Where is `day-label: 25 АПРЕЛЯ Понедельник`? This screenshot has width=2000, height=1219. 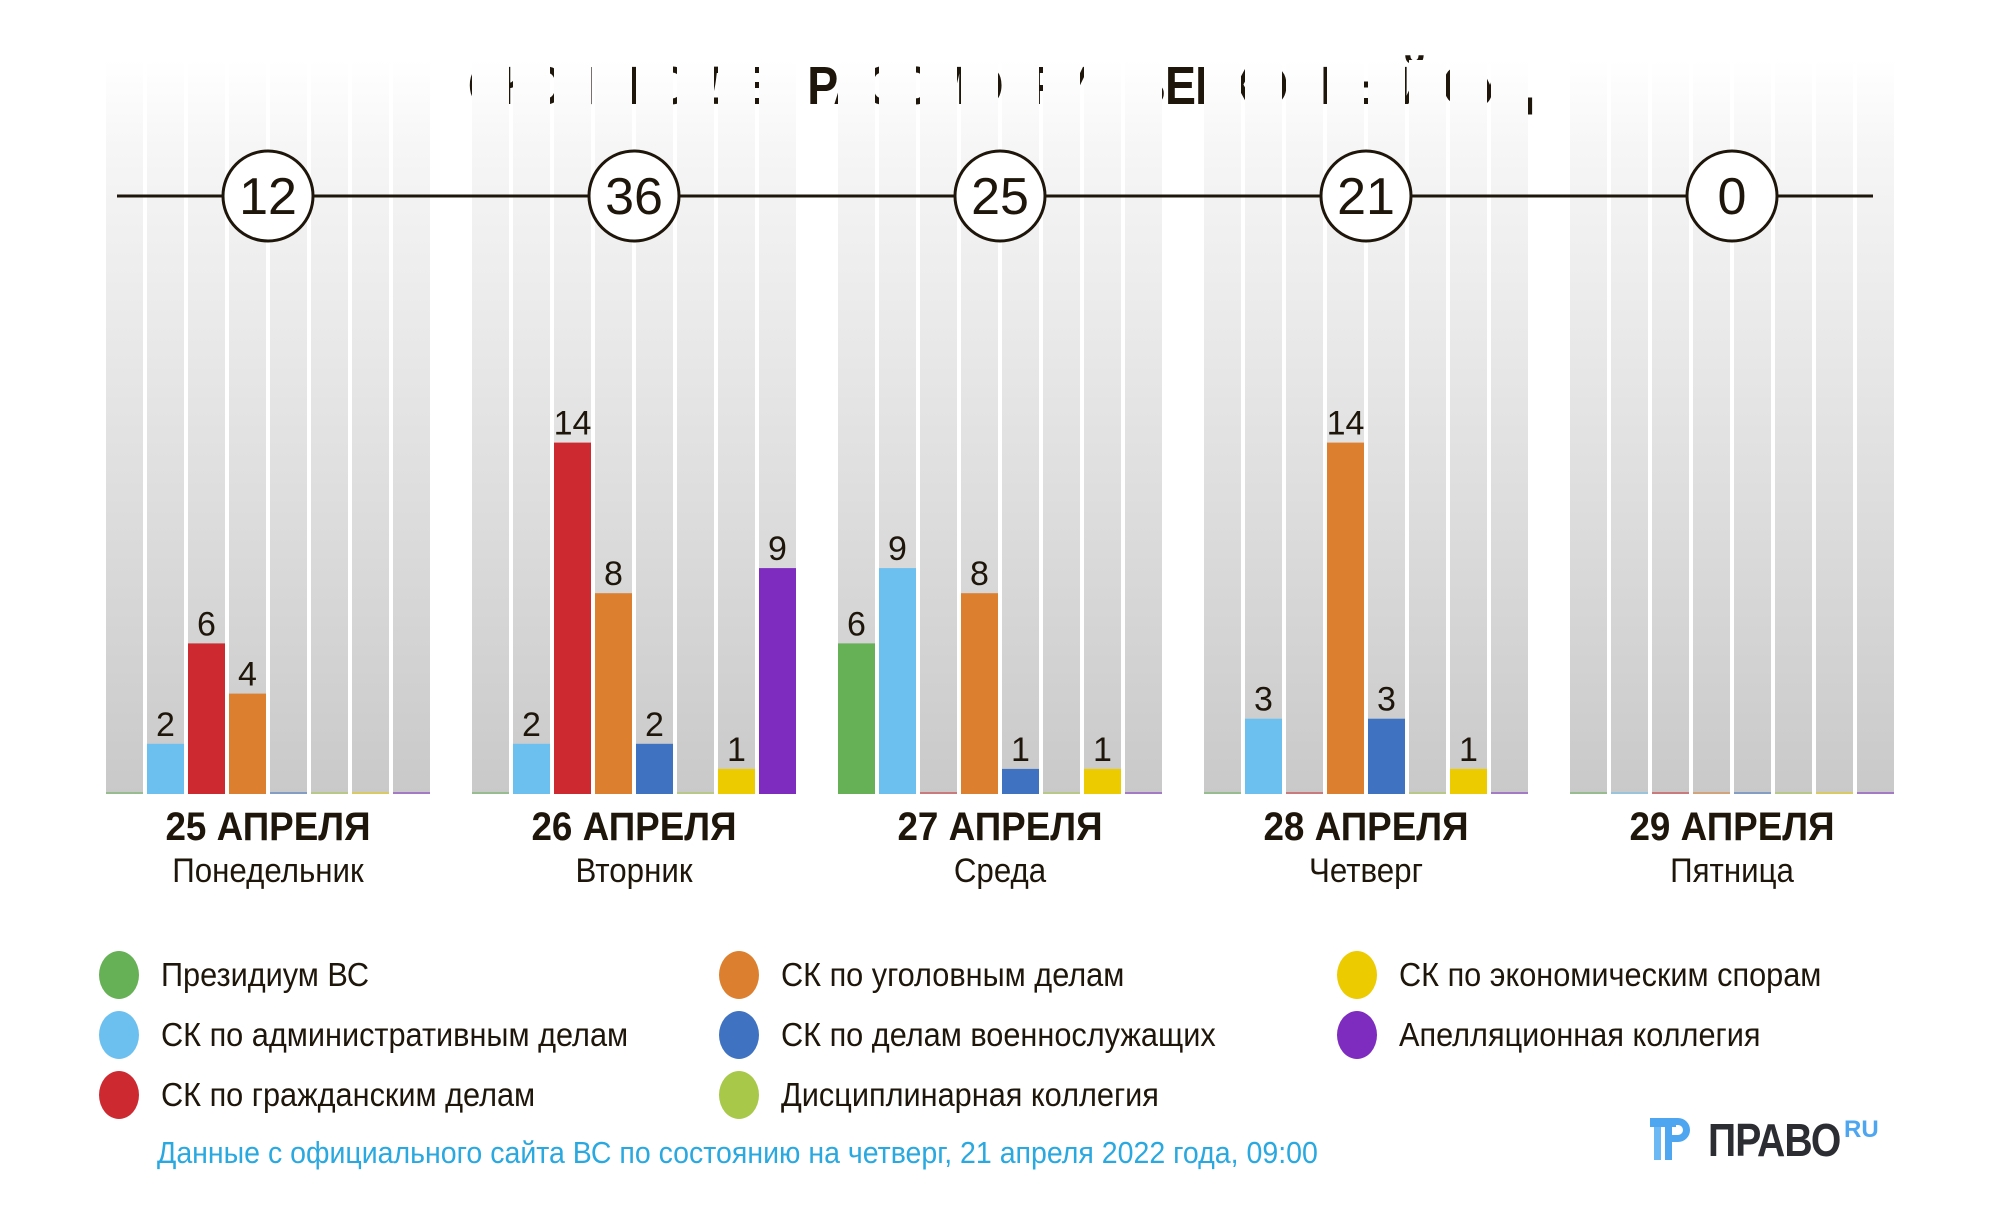 day-label: 25 АПРЕЛЯ Понедельник is located at coordinates (268, 849).